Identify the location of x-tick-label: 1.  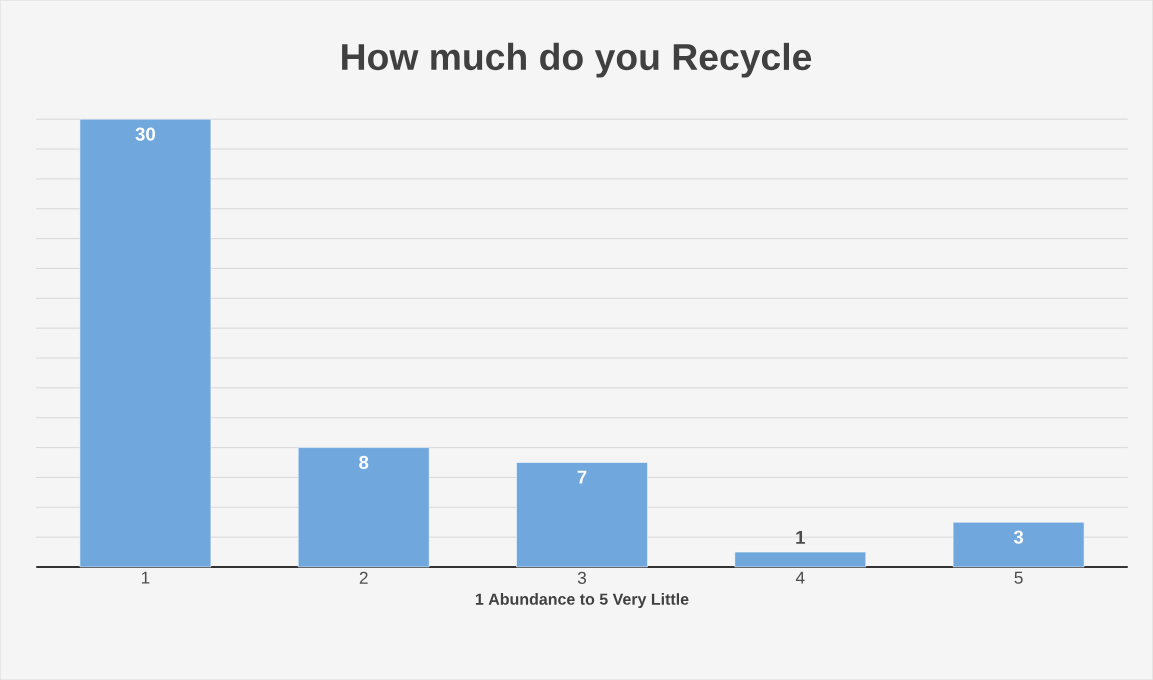
(145, 577).